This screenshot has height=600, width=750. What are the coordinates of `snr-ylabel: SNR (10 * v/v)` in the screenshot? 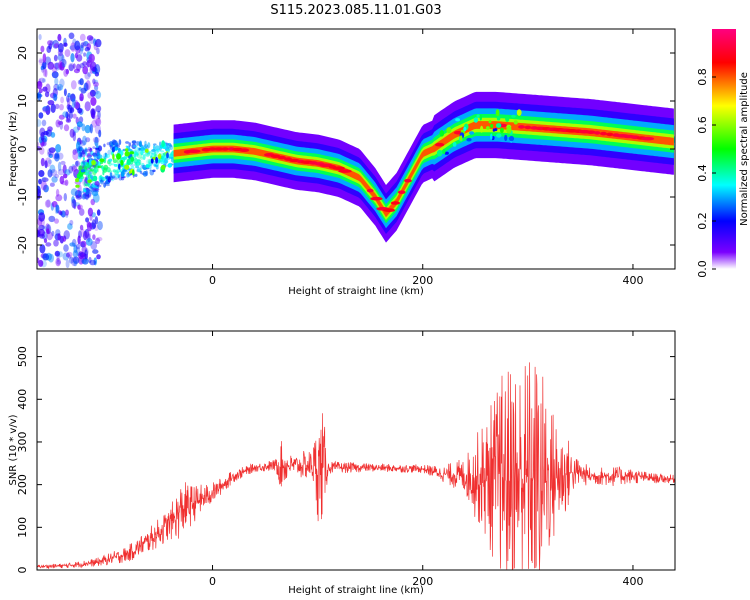 It's located at (13, 449).